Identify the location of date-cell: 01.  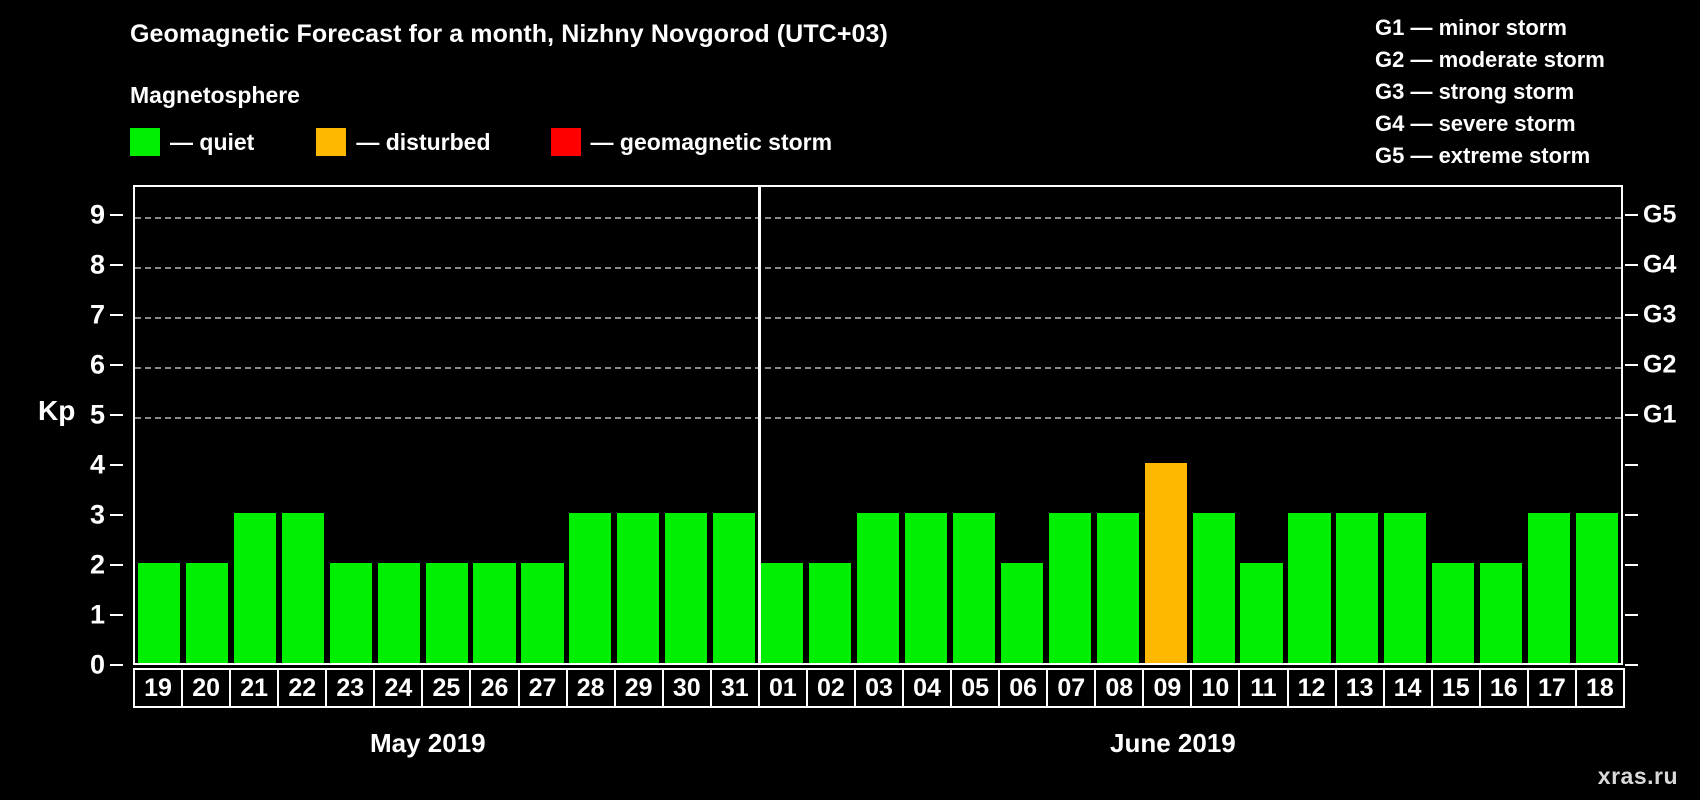
(782, 688).